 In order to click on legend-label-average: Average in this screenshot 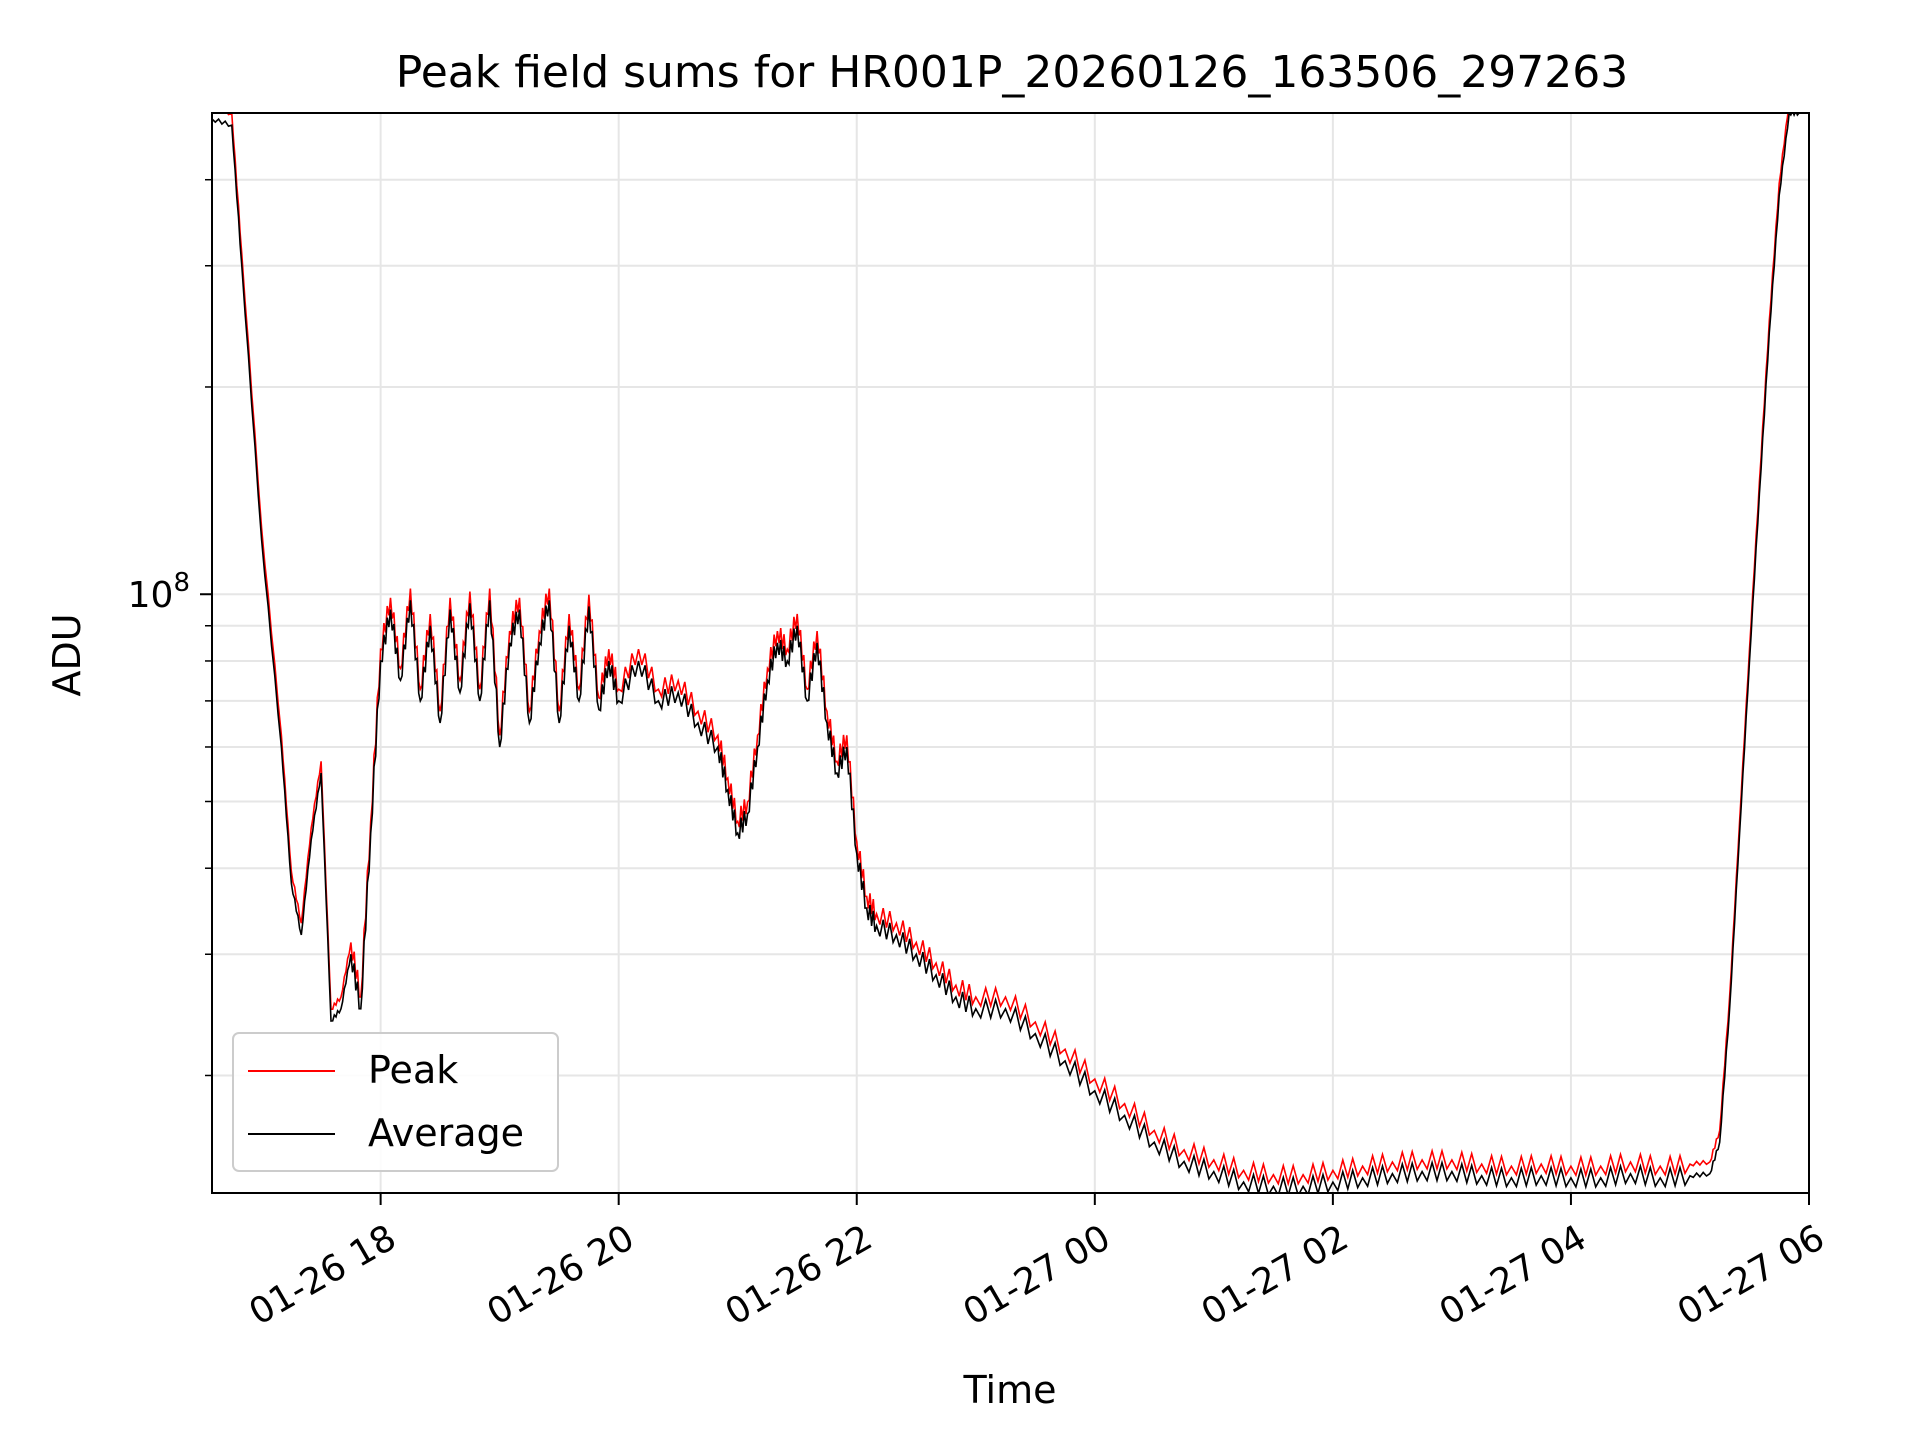, I will do `click(446, 1133)`.